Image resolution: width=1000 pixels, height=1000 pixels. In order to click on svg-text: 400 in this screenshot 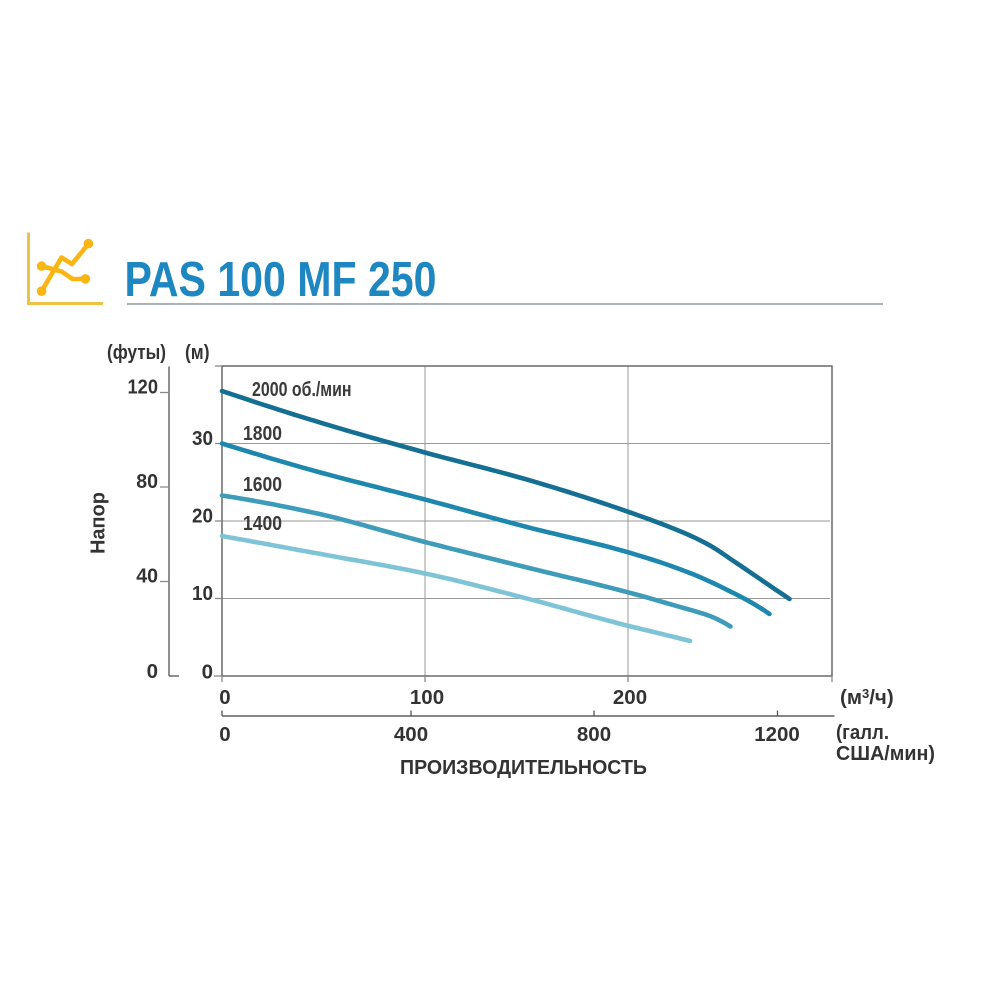, I will do `click(411, 734)`.